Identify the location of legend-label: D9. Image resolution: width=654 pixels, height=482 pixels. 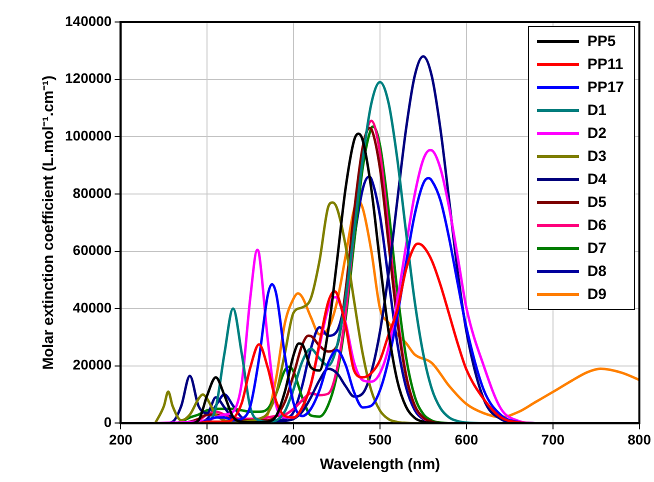
(596, 294).